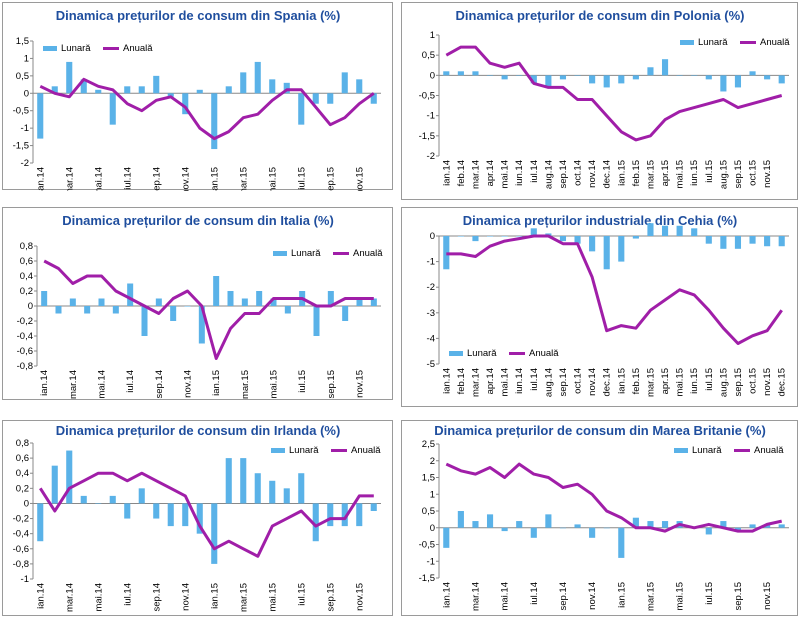  I want to click on y-tick-label: -0,8, so click(25, 366).